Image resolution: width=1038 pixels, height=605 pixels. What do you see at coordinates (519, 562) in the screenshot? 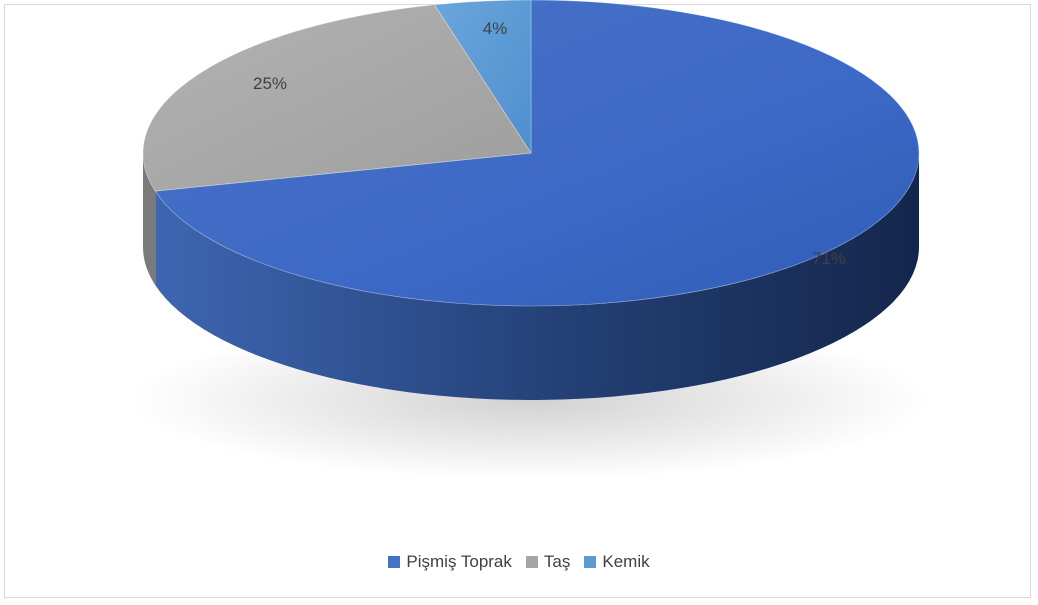
I see `legend: Pişmiş Toprak Taş Kemik` at bounding box center [519, 562].